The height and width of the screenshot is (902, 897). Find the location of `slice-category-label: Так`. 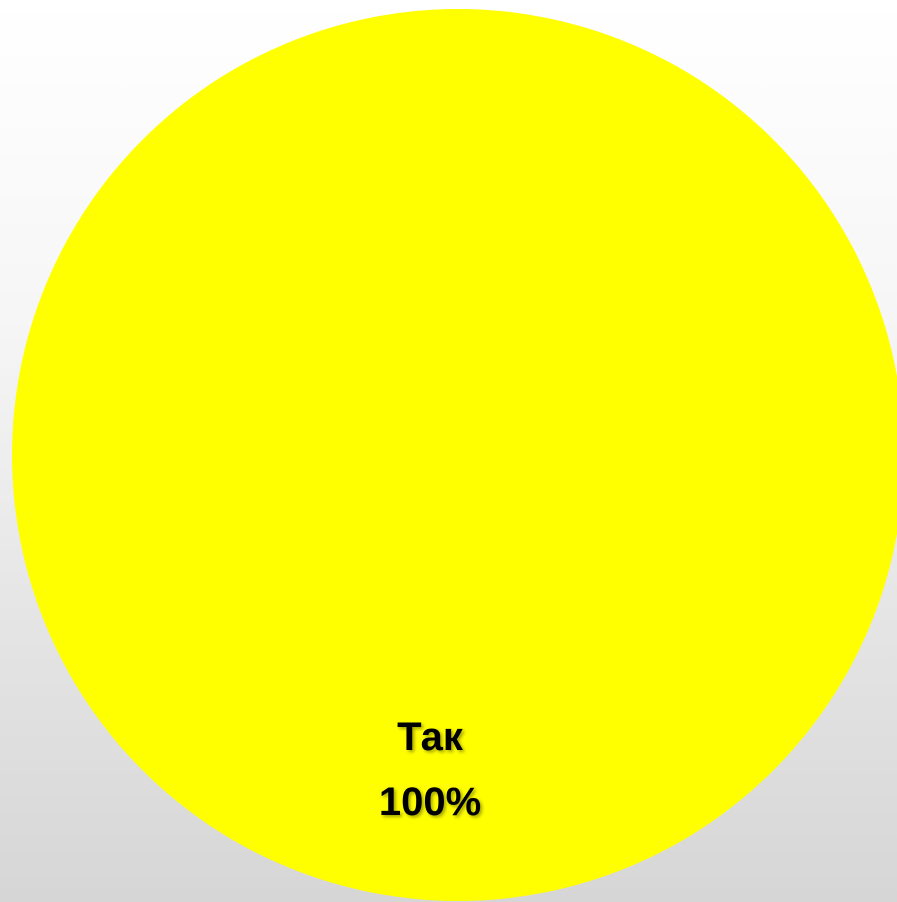

slice-category-label: Так is located at coordinates (430, 737).